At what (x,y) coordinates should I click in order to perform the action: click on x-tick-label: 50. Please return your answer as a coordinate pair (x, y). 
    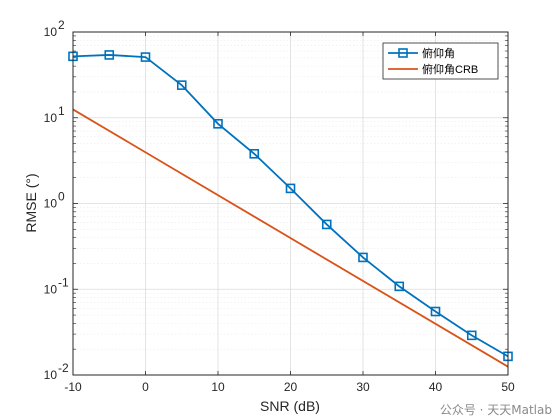
    Looking at the image, I should click on (508, 387).